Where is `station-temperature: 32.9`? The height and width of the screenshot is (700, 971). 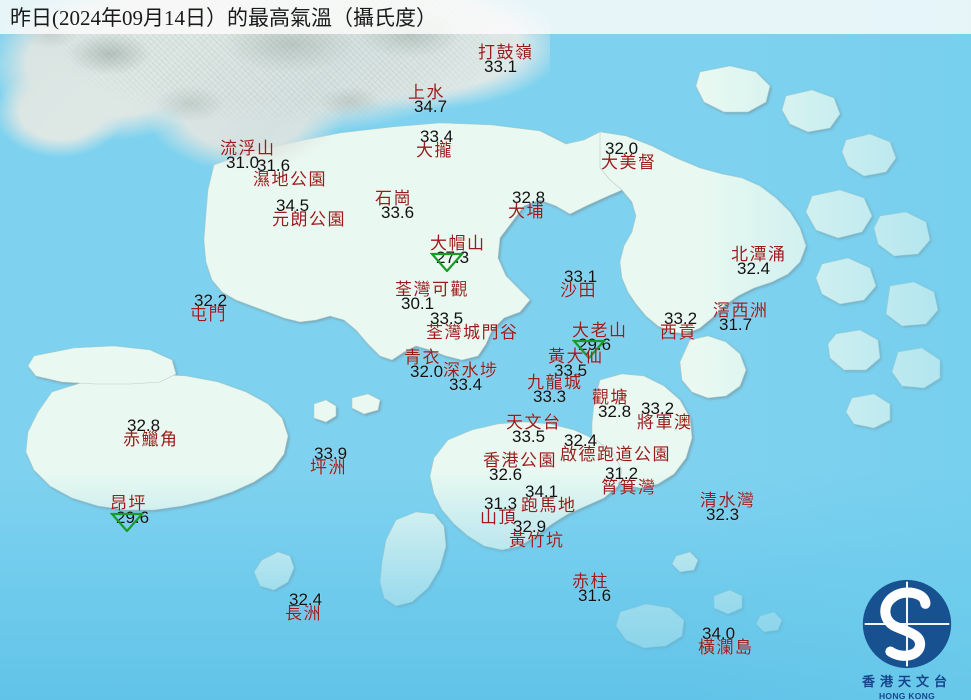
station-temperature: 32.9 is located at coordinates (530, 526).